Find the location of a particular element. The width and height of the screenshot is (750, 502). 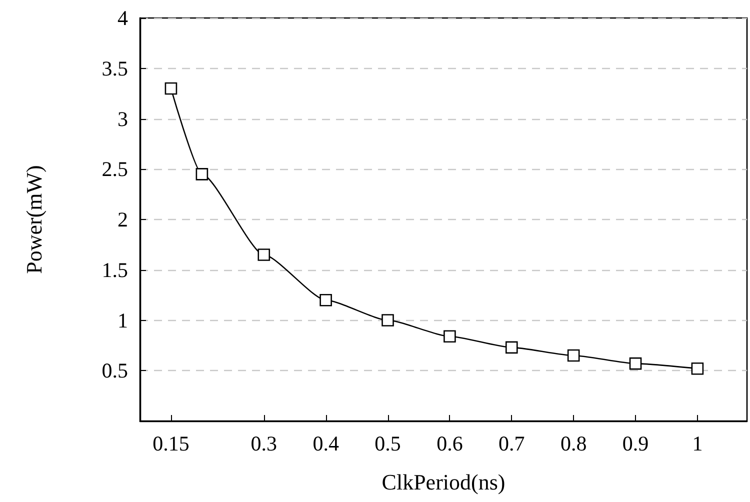

x-tick-label: 0.5 is located at coordinates (387, 444).